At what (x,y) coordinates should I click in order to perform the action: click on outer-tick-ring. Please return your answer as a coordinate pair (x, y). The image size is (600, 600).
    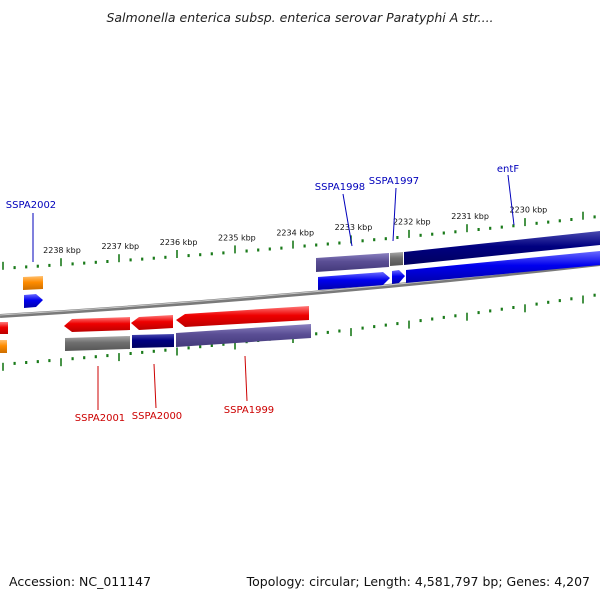
    Looking at the image, I should click on (299, 240).